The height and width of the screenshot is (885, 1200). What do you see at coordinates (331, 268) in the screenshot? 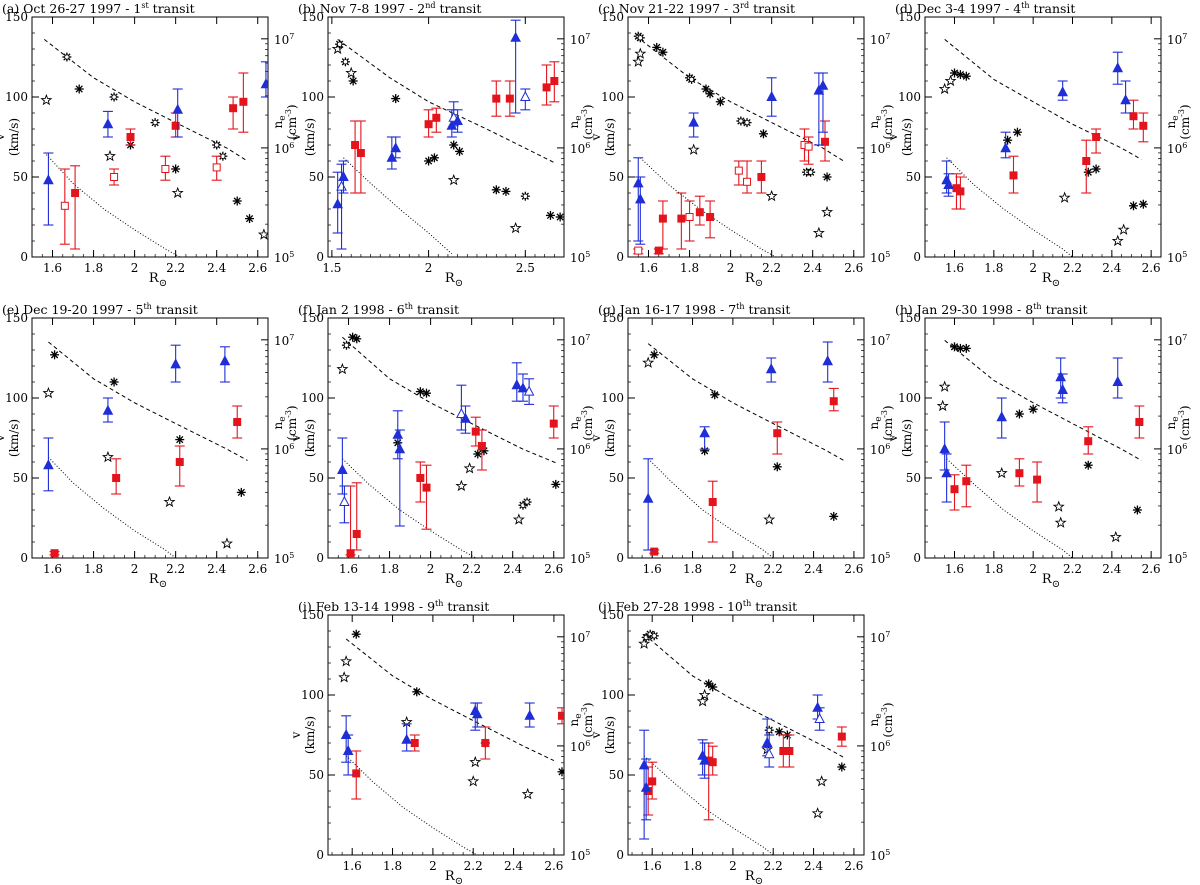
I see `x-tick-label: 1.5` at bounding box center [331, 268].